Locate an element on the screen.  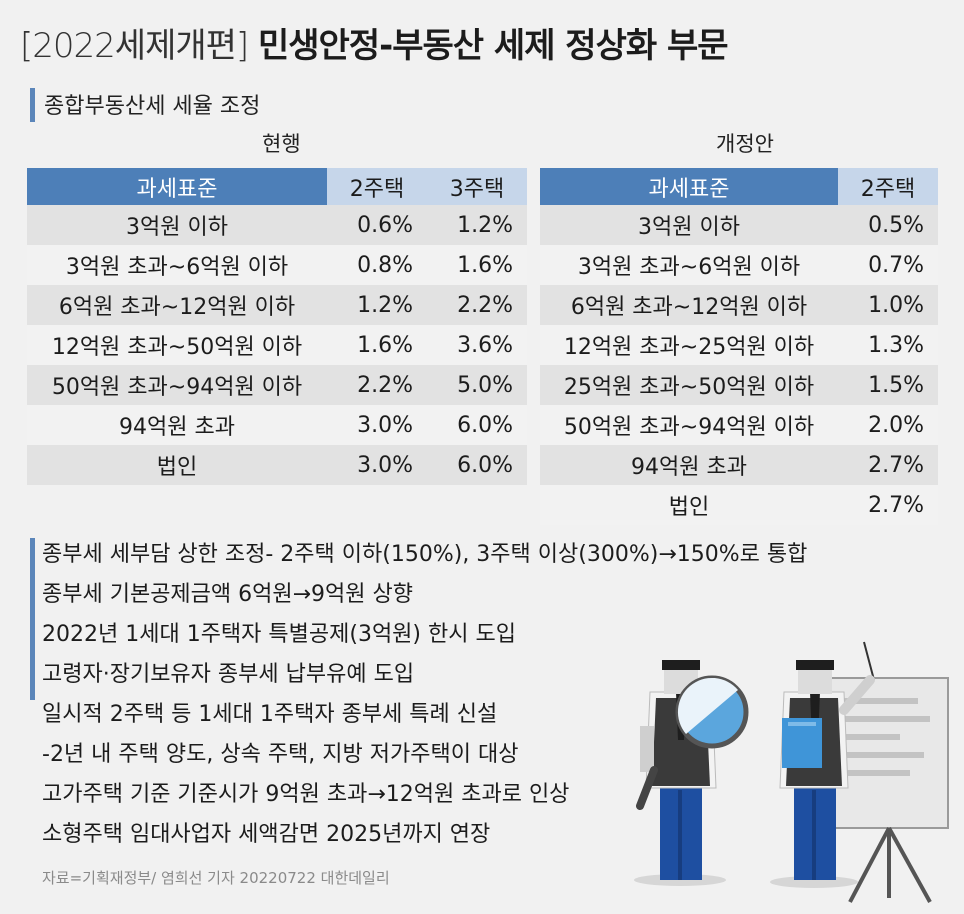
table-row: 3억원 초과~6억원 이하 0.8% 1.6% is located at coordinates (277, 265).